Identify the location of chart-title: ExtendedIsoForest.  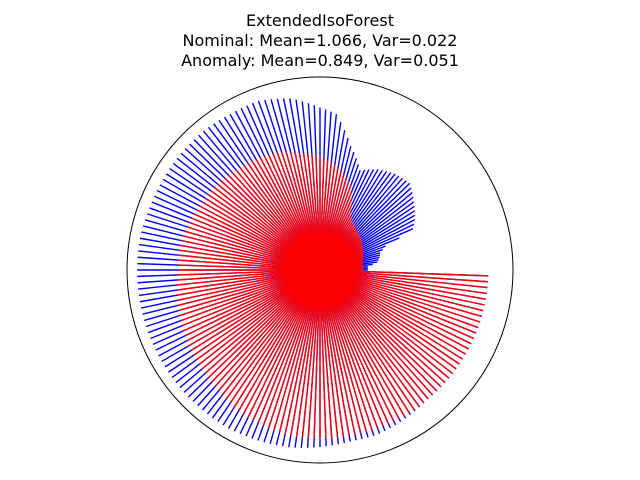
(320, 20).